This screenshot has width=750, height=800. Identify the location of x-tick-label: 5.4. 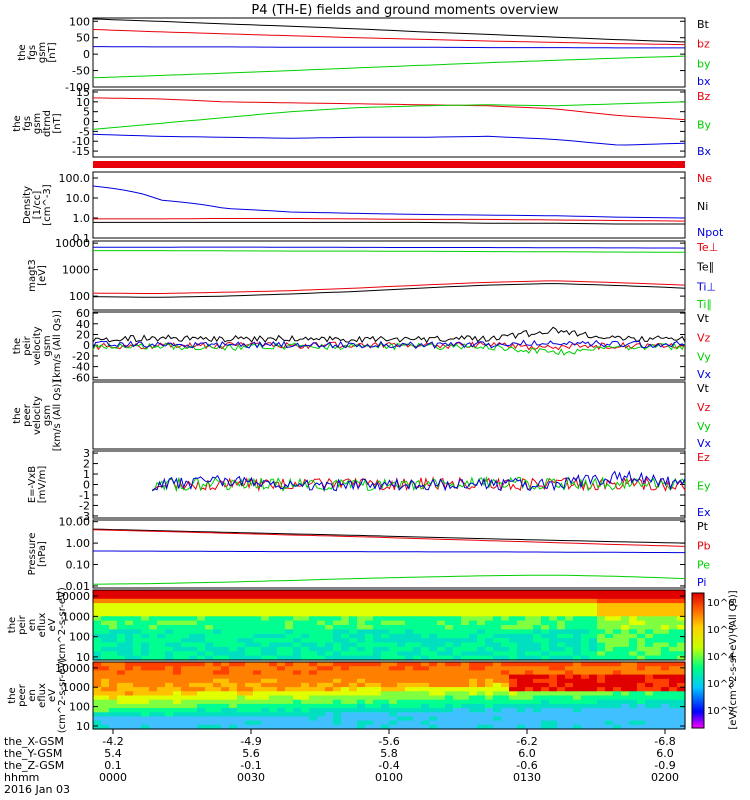
(113, 753).